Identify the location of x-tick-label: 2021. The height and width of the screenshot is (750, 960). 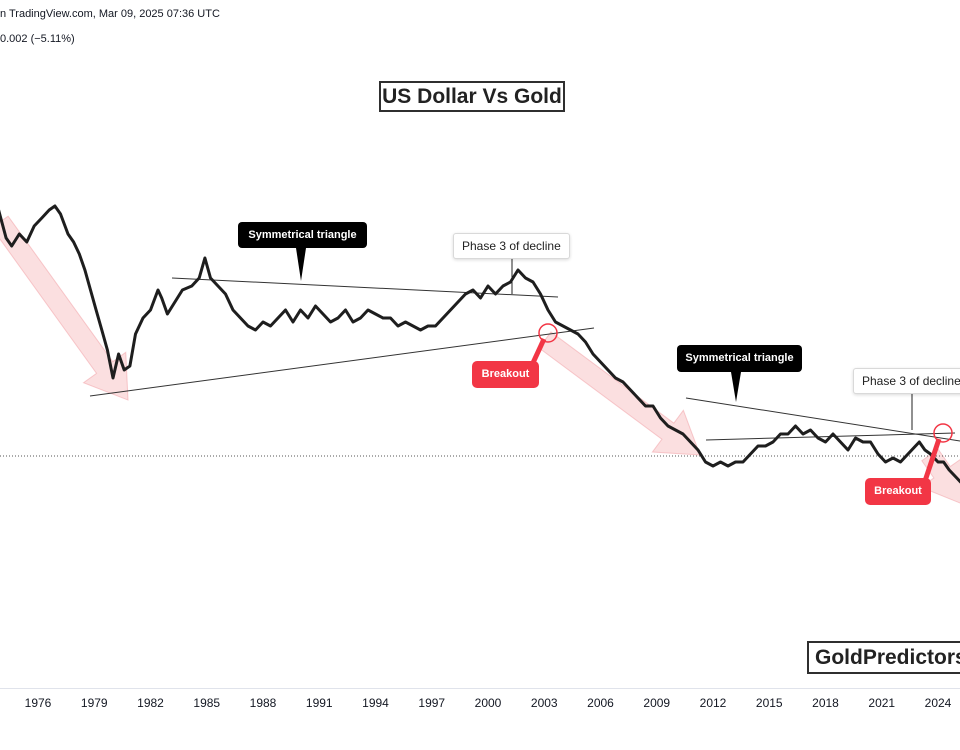
(881, 703).